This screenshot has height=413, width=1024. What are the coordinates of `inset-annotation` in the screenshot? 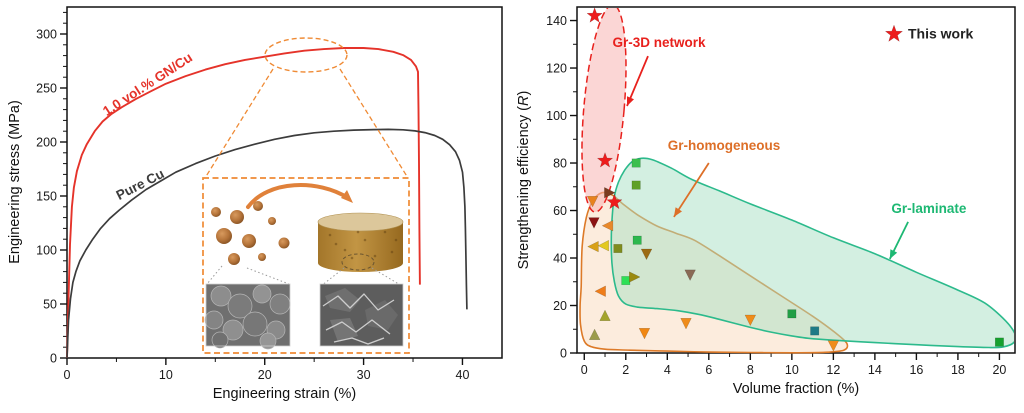 It's located at (306, 108).